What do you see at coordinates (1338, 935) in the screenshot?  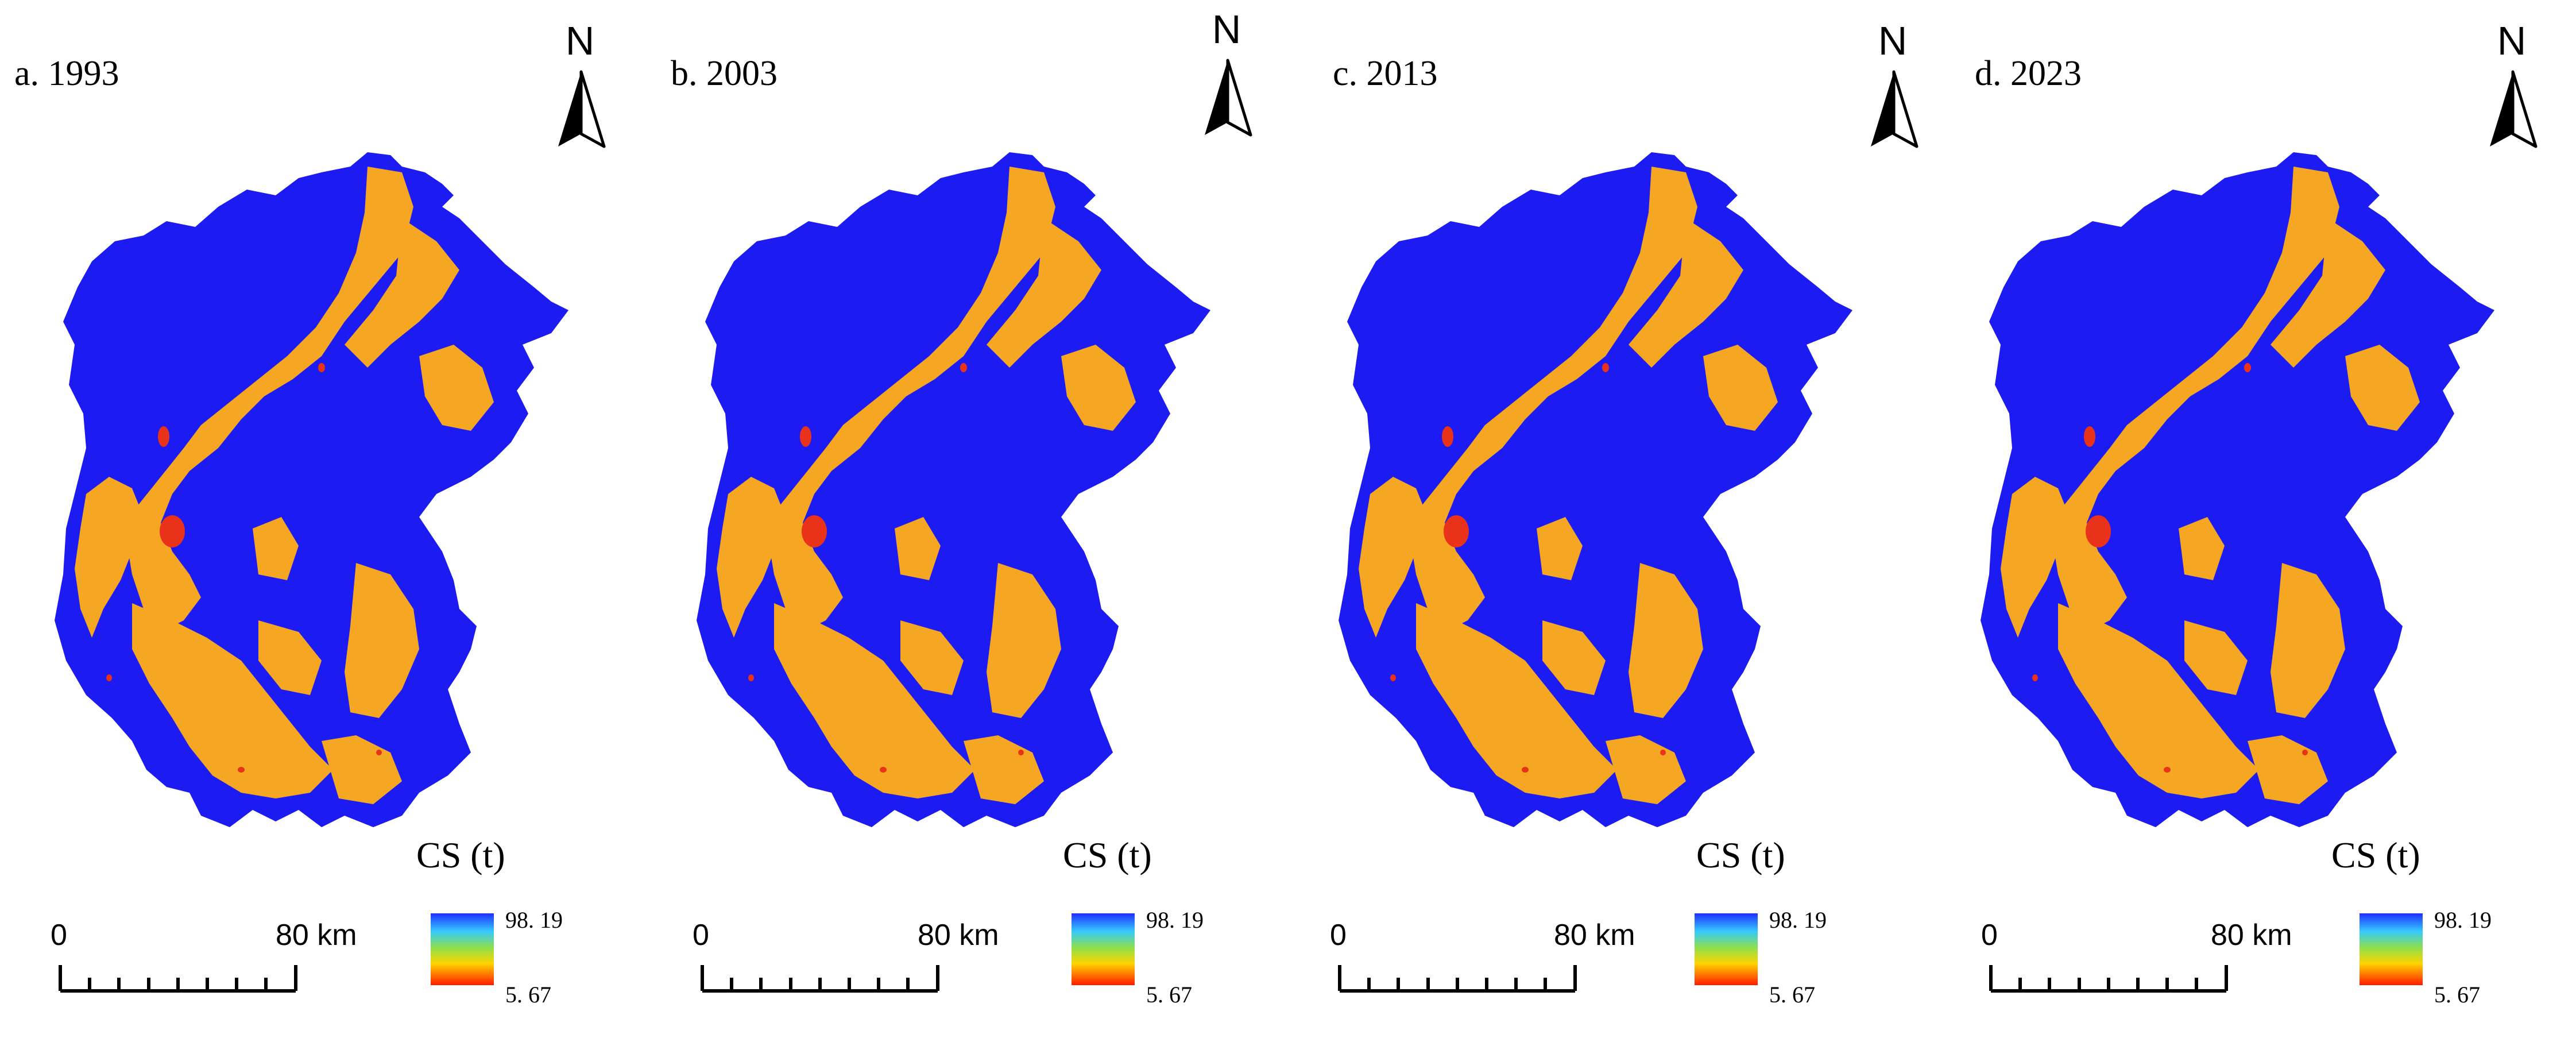 I see `scale-start-c: 0` at bounding box center [1338, 935].